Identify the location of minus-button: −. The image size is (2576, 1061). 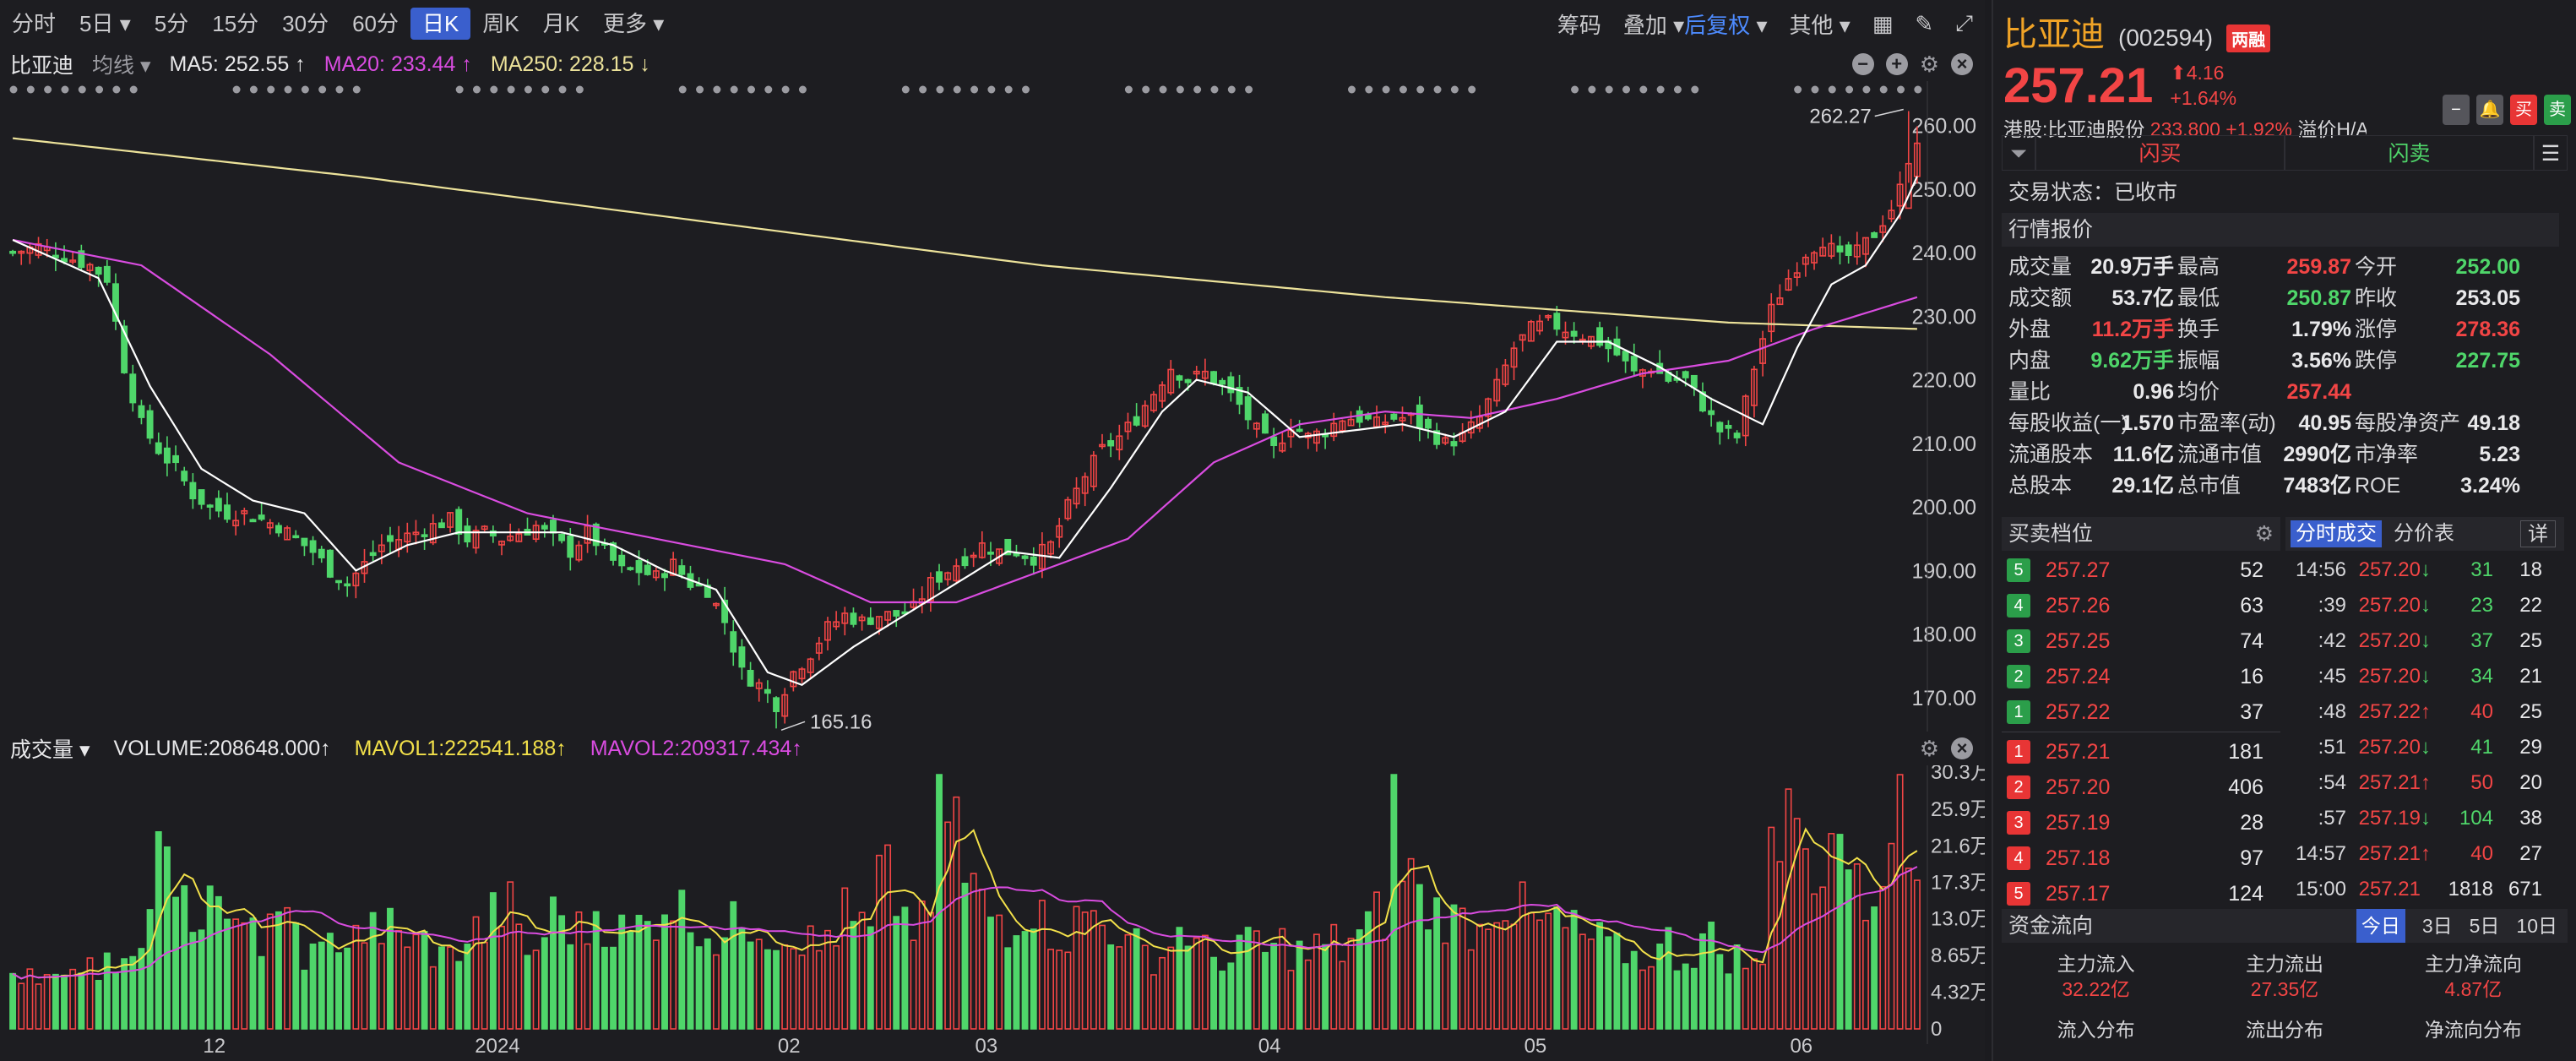
(2456, 110).